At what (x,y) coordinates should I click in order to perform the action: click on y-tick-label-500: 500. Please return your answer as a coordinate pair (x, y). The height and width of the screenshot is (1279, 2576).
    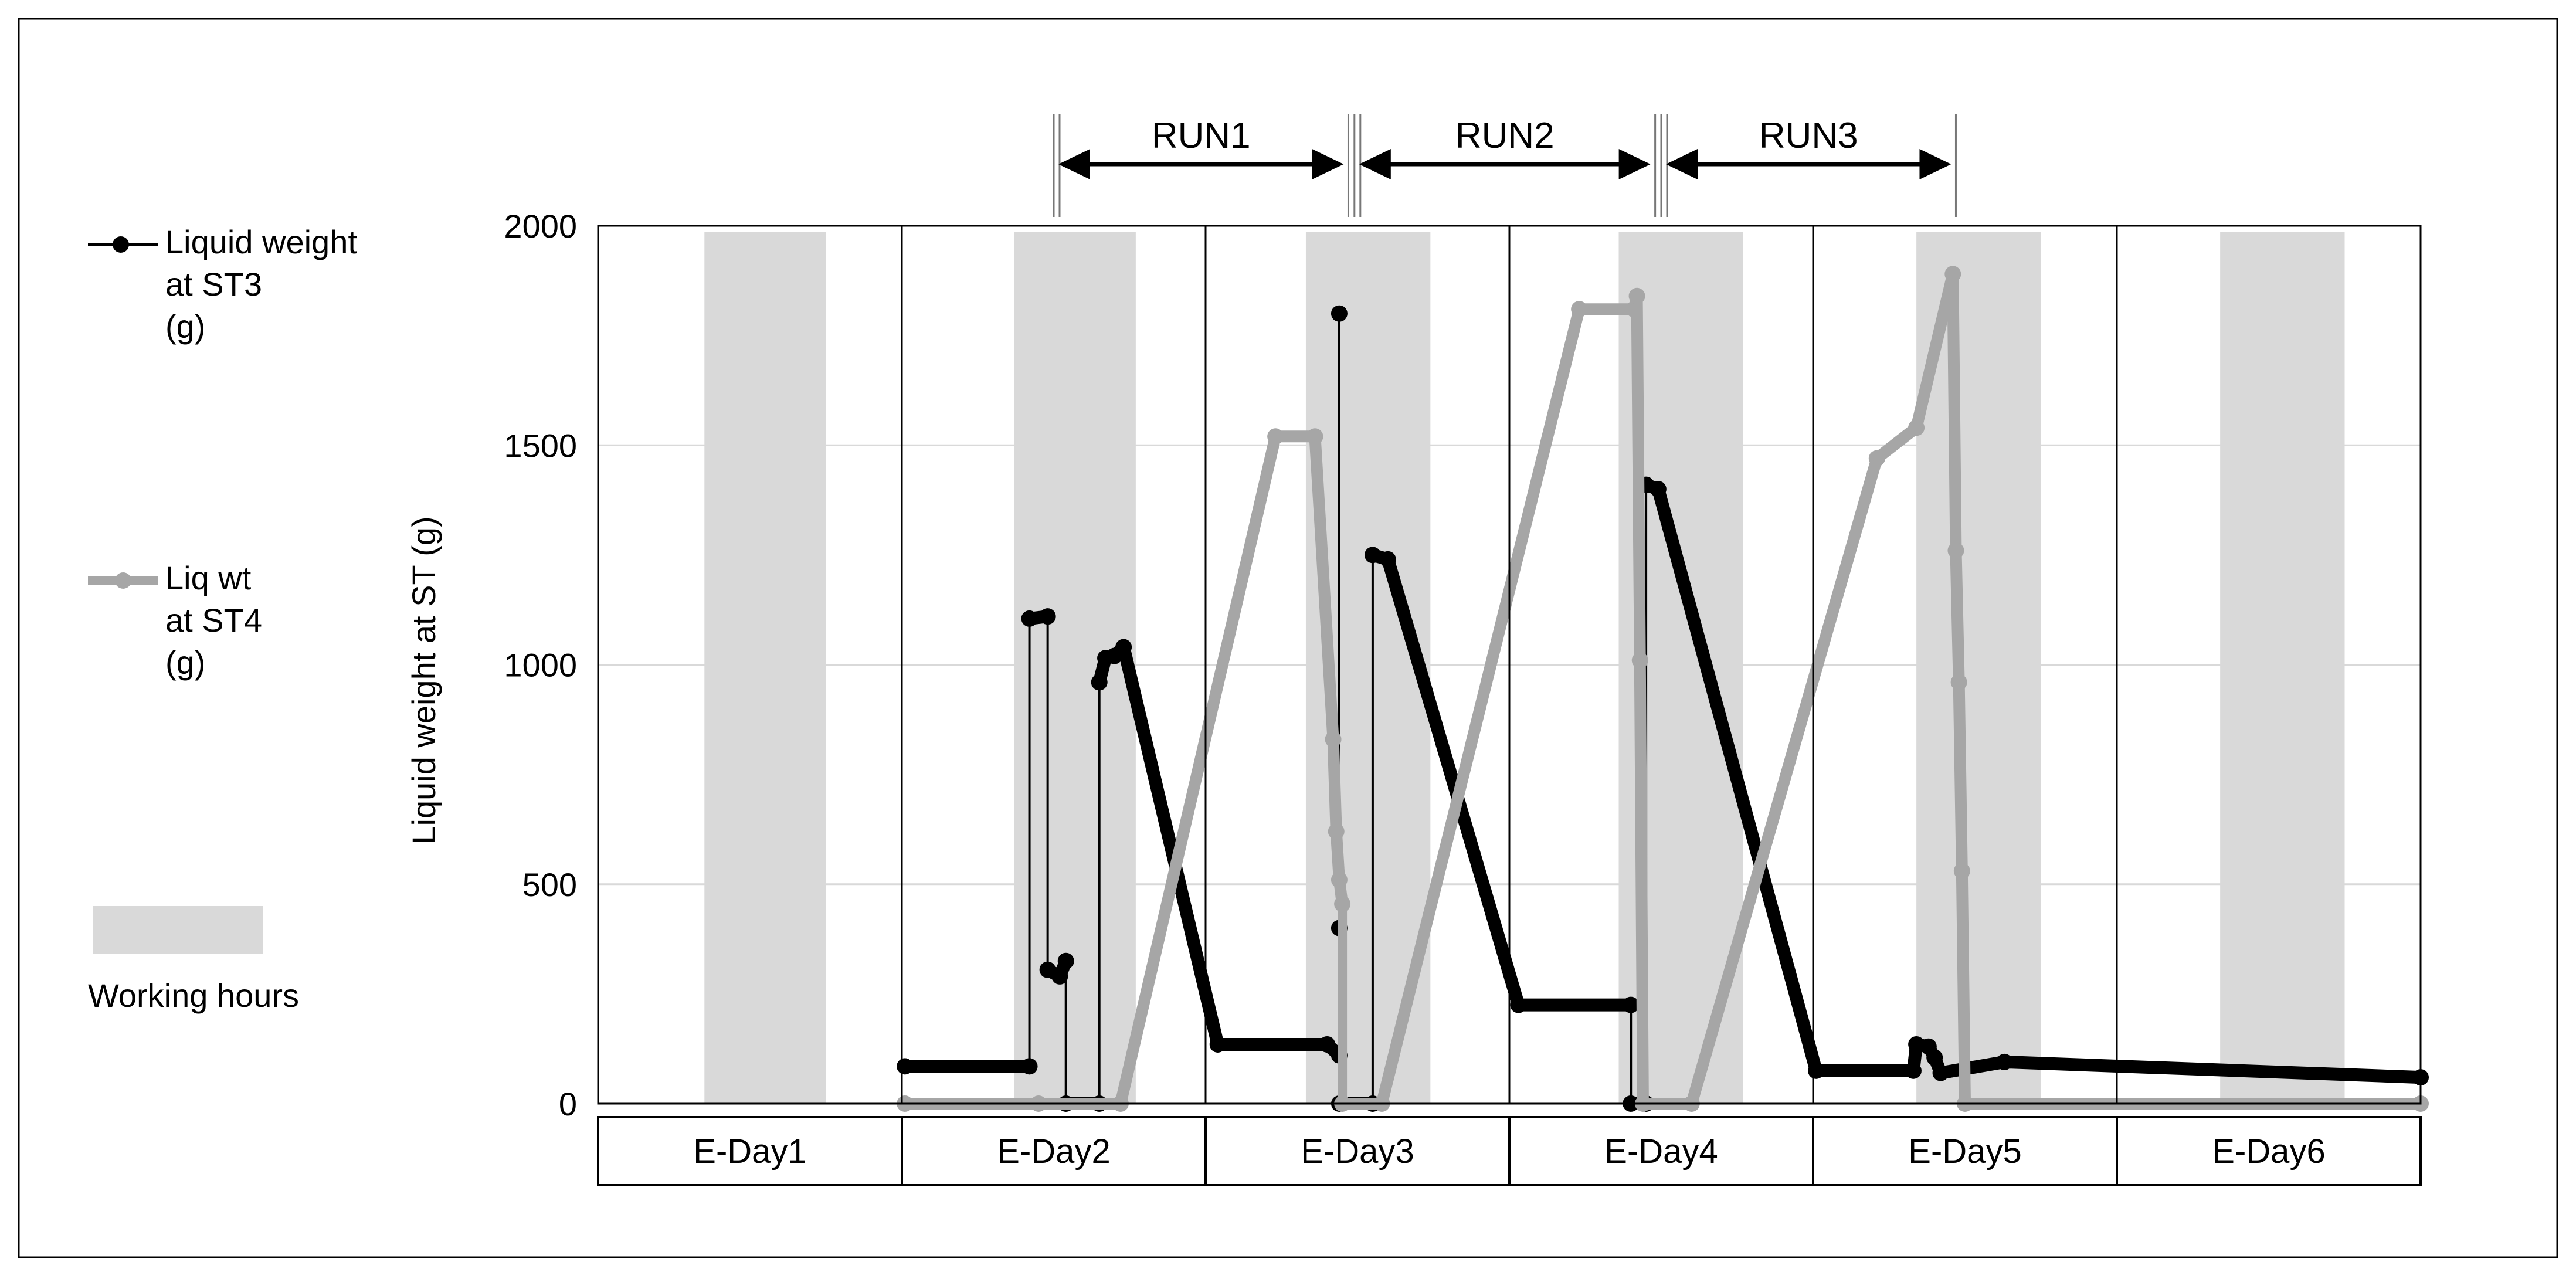
    Looking at the image, I should click on (549, 884).